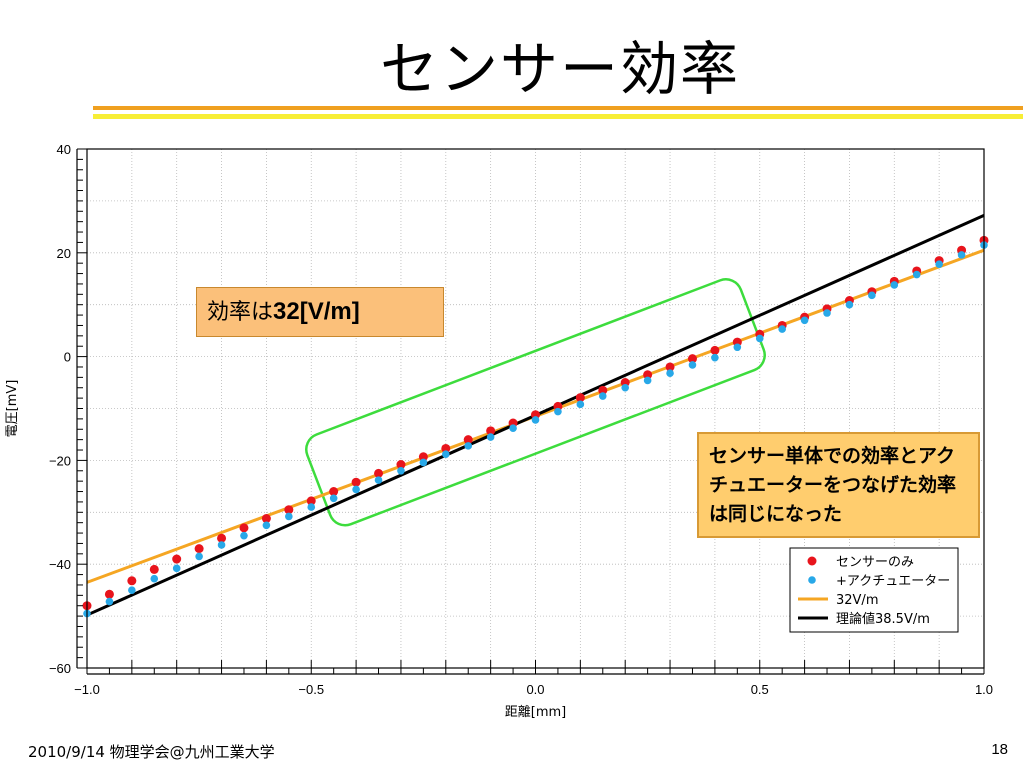  I want to click on legend-label: 32V/m, so click(857, 600).